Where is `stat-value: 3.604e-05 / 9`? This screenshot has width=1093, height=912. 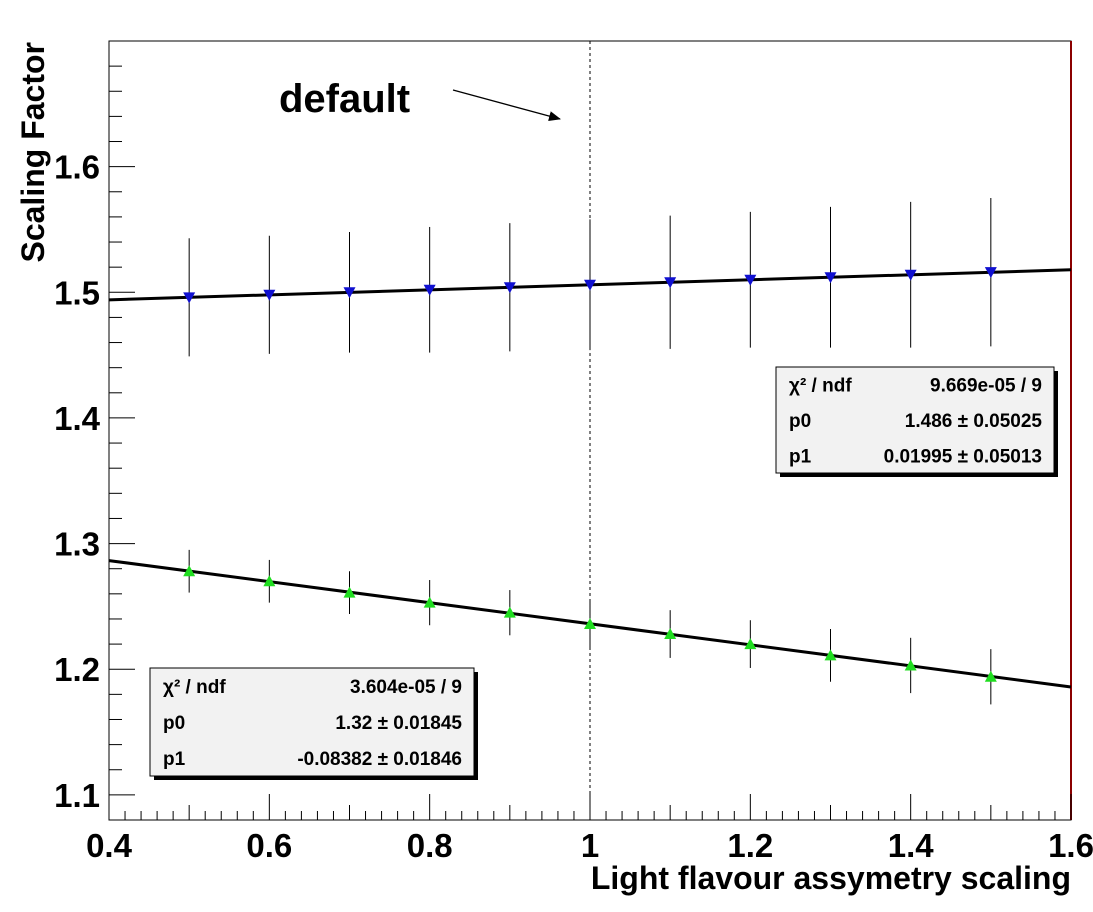
stat-value: 3.604e-05 / 9 is located at coordinates (406, 687).